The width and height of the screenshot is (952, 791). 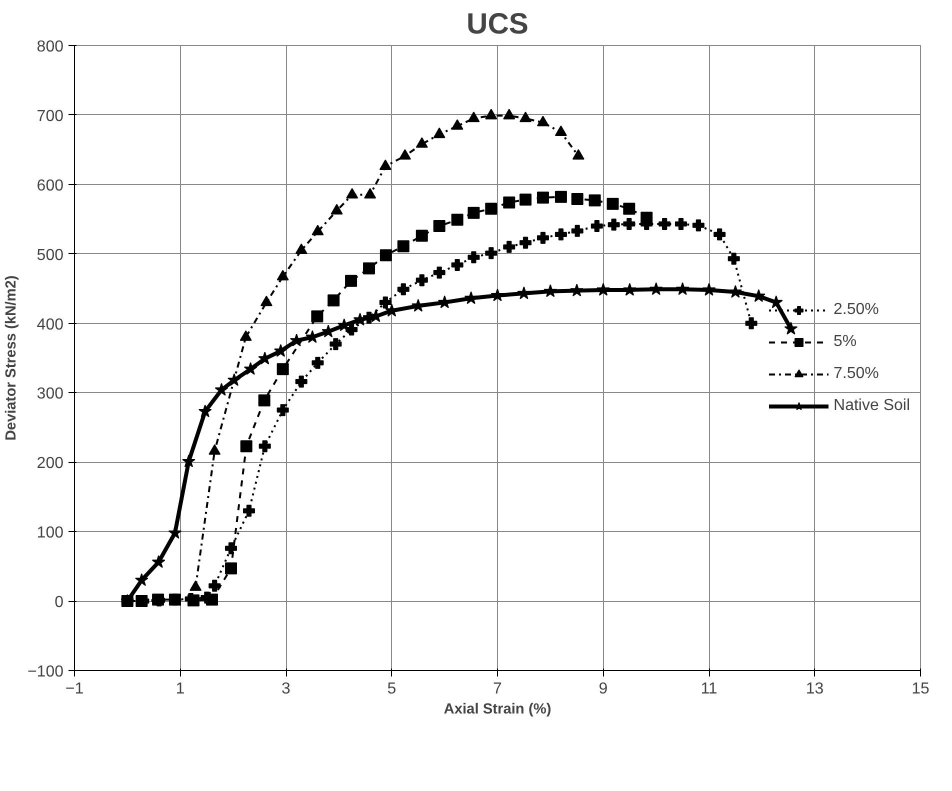 What do you see at coordinates (391, 689) in the screenshot?
I see `x-tick-label: 5` at bounding box center [391, 689].